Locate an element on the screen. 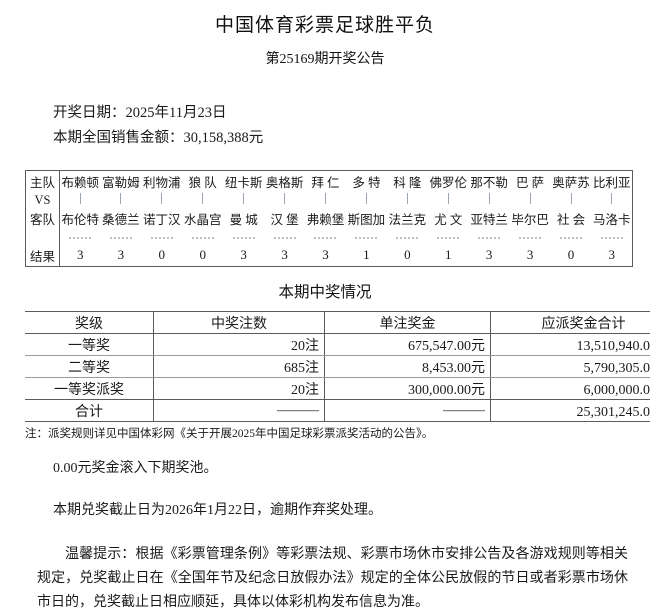 The height and width of the screenshot is (615, 650). table-header-row: 奖级 中奖注数 单注奖金 应派奖金合计 is located at coordinates (337, 323).